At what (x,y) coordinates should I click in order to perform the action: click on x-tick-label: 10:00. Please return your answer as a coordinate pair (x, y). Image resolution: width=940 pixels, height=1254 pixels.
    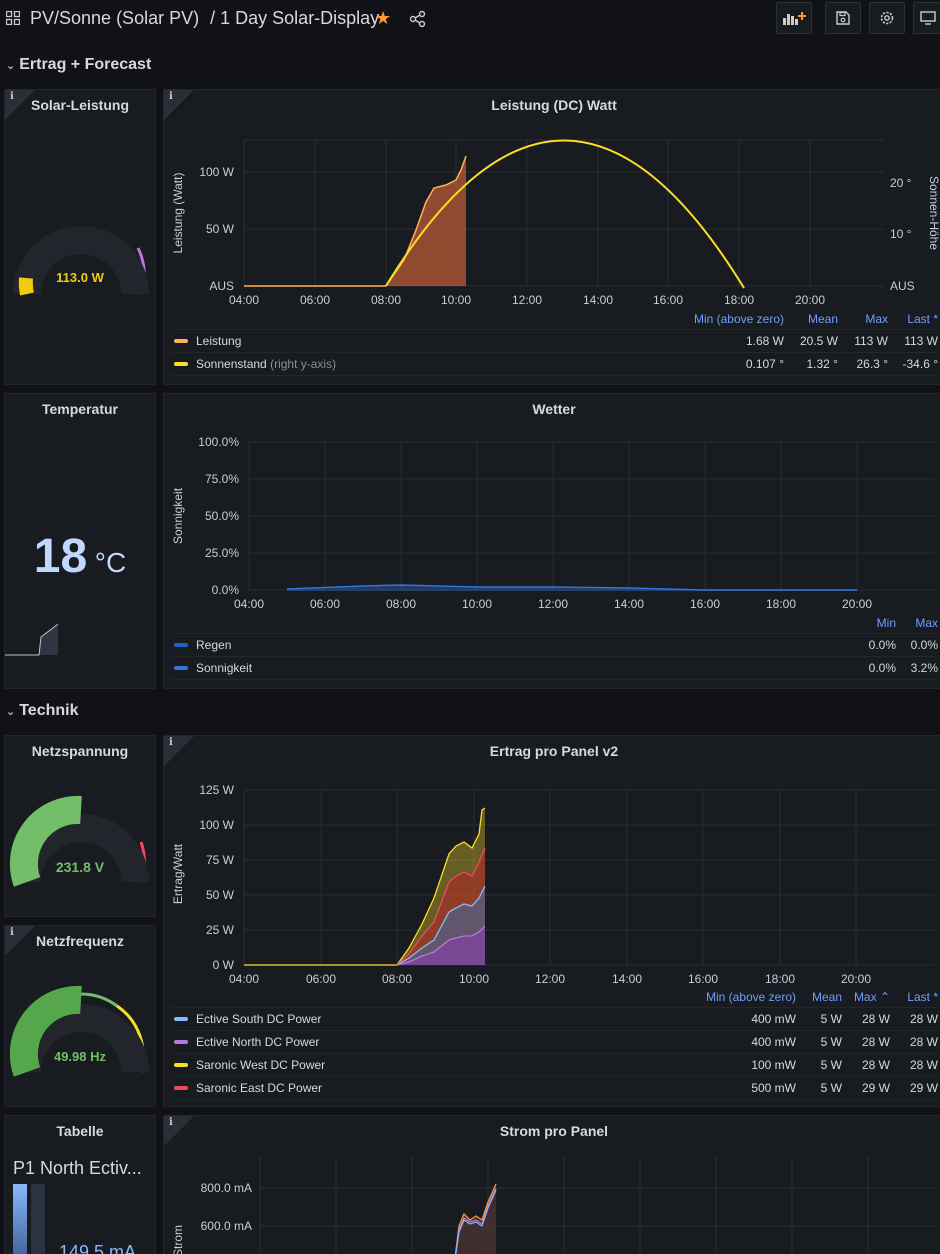
    Looking at the image, I should click on (456, 300).